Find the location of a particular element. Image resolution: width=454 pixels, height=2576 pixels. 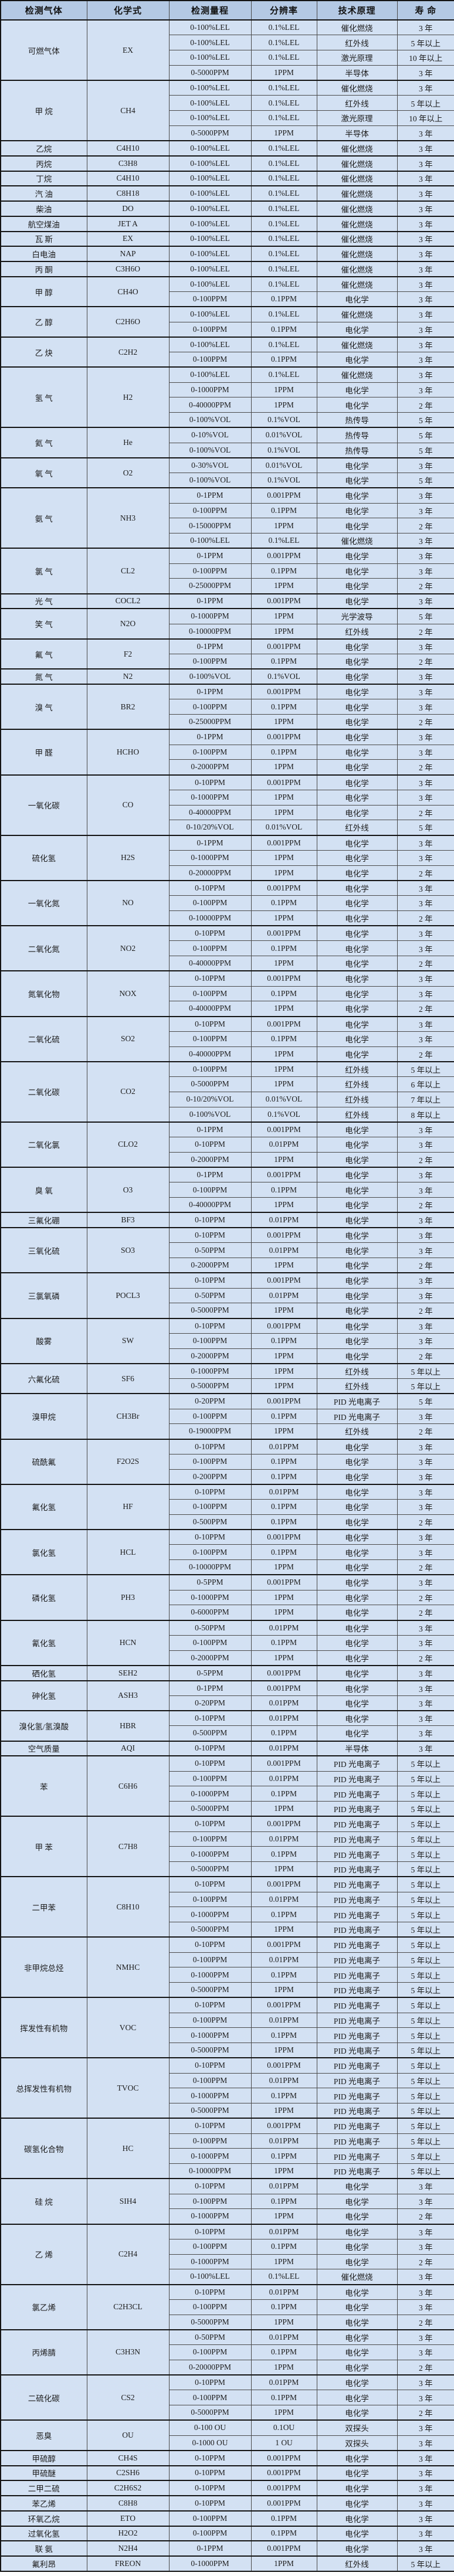

table-row: 0-1000PPM 1PPM 电化学 2 年 is located at coordinates (227, 2216).